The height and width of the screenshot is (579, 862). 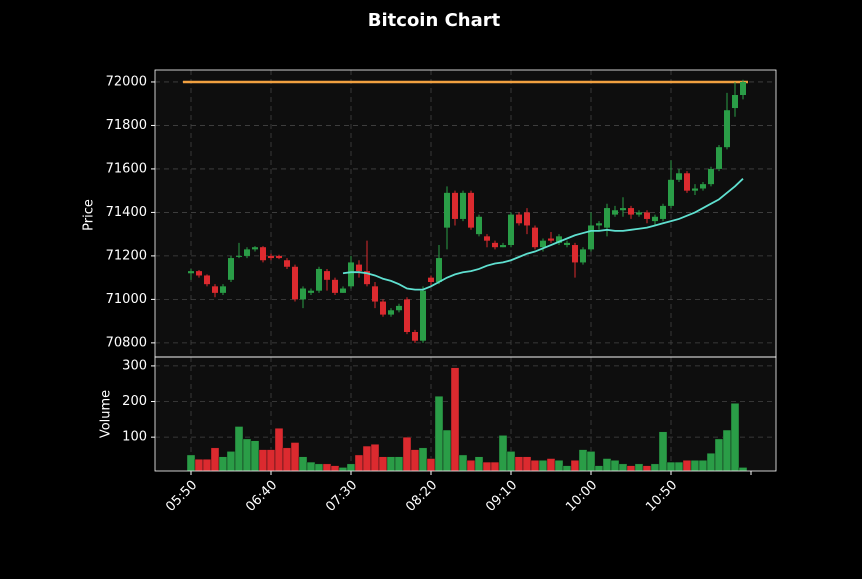 I want to click on y-tick-label: 71400, so click(x=126, y=212).